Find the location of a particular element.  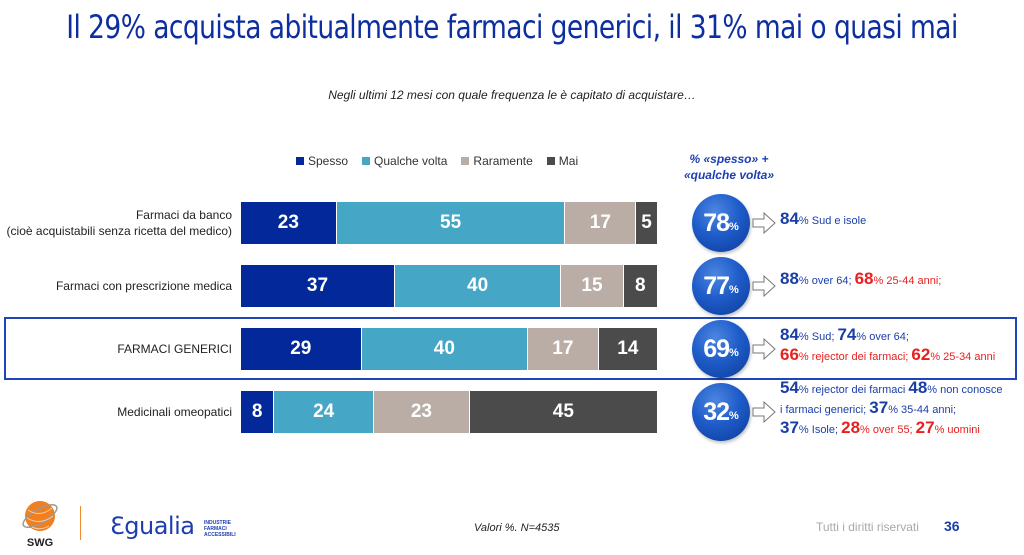

stacked-bar: 29 40 17 14 is located at coordinates (449, 349).